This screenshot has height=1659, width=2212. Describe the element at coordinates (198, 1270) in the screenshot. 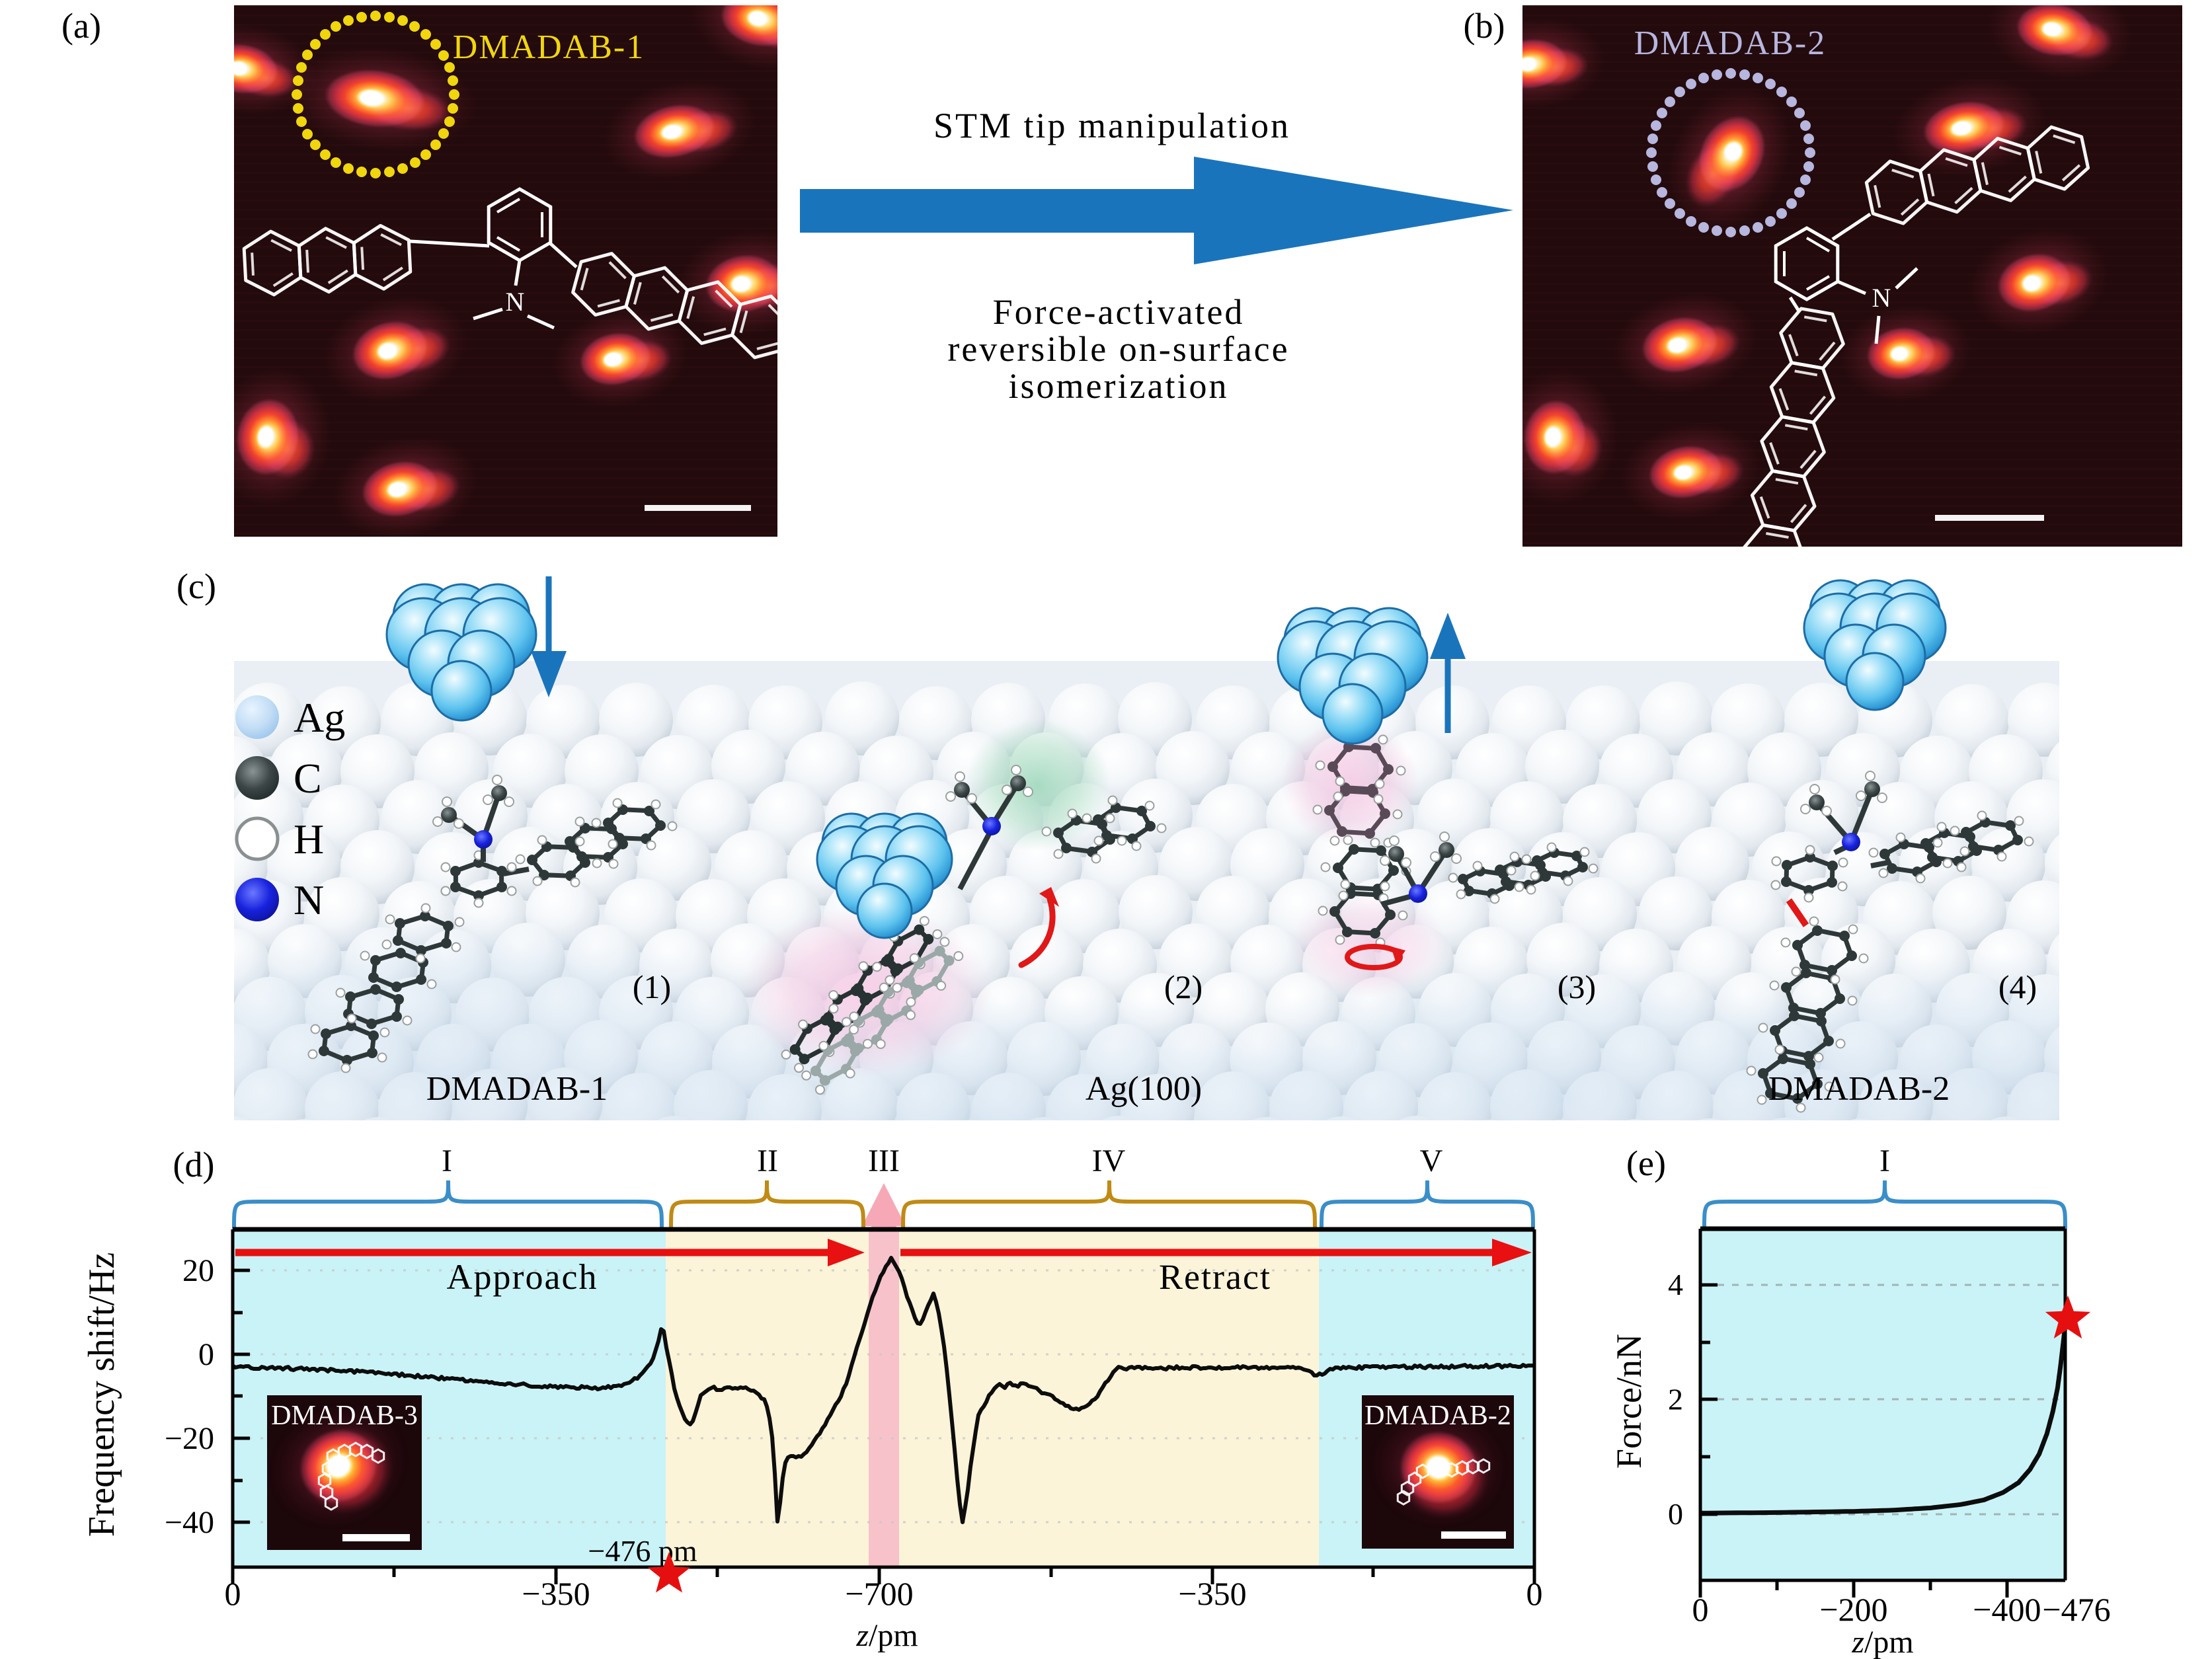

I see `svg-text: 20` at that location.